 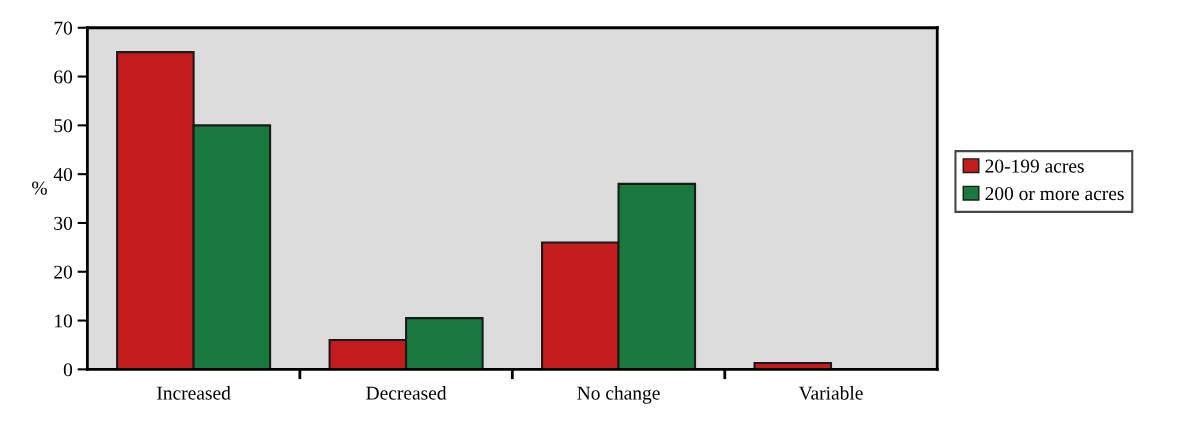 I want to click on x-tick-label: Variable, so click(x=830, y=393).